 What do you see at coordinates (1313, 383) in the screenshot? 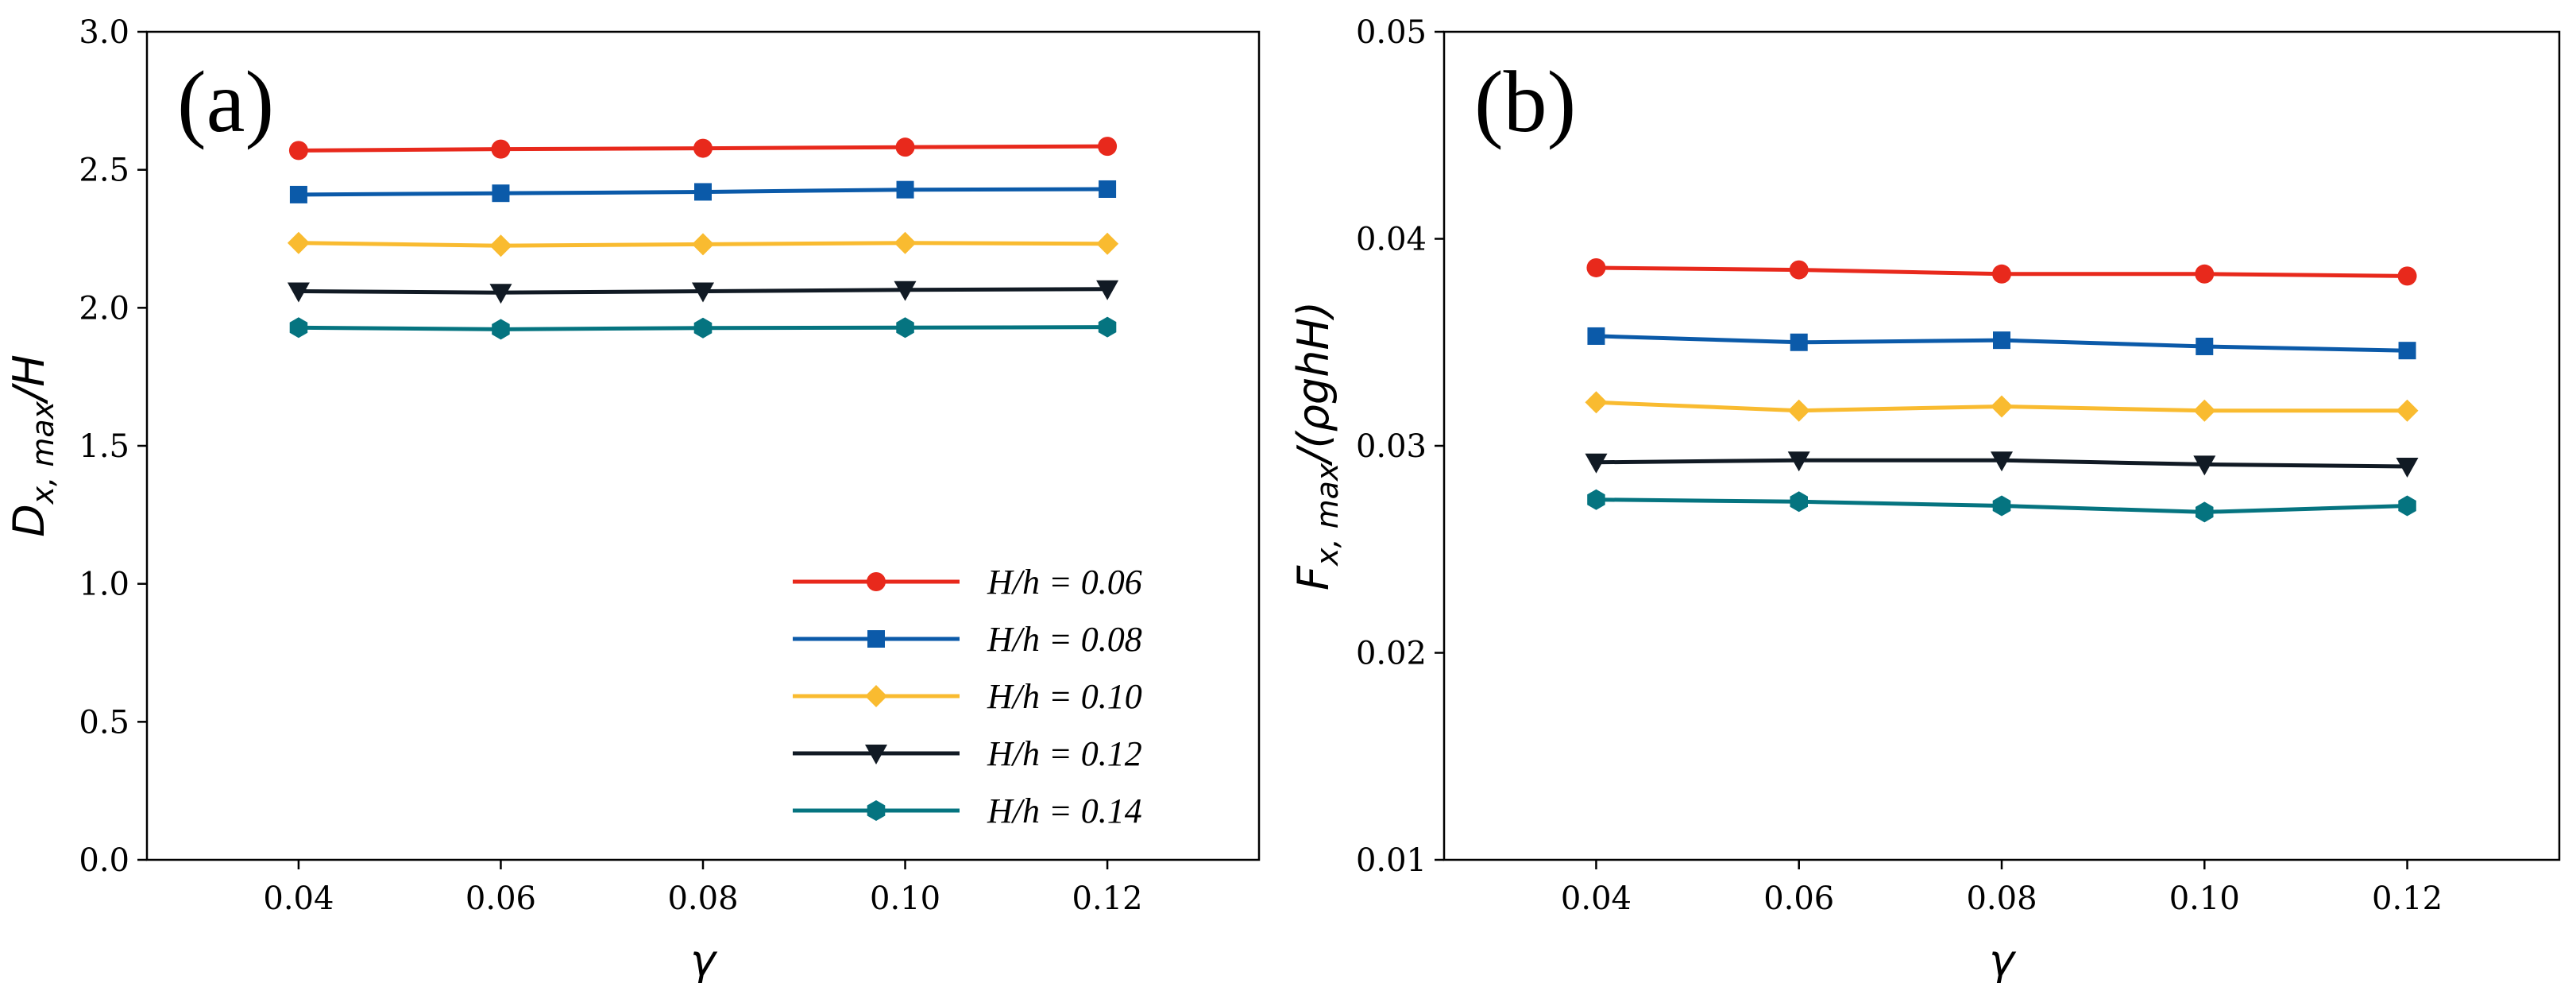
I see `y-axis-label-rest: /(ρghH)` at bounding box center [1313, 383].